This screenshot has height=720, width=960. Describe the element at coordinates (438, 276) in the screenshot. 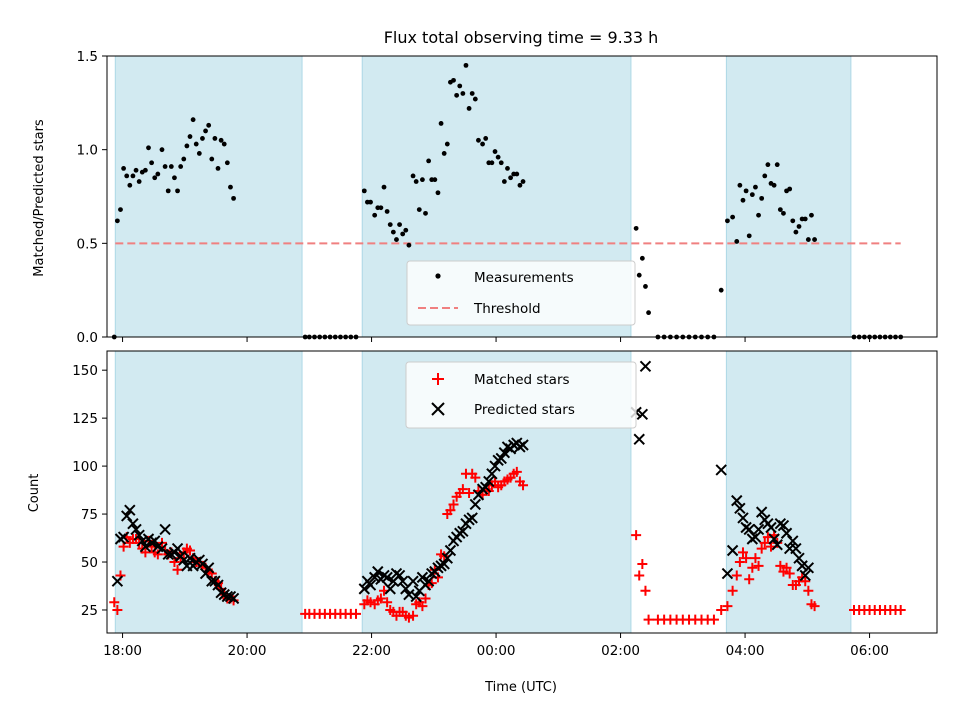

I see `legend-measurements-marker` at that location.